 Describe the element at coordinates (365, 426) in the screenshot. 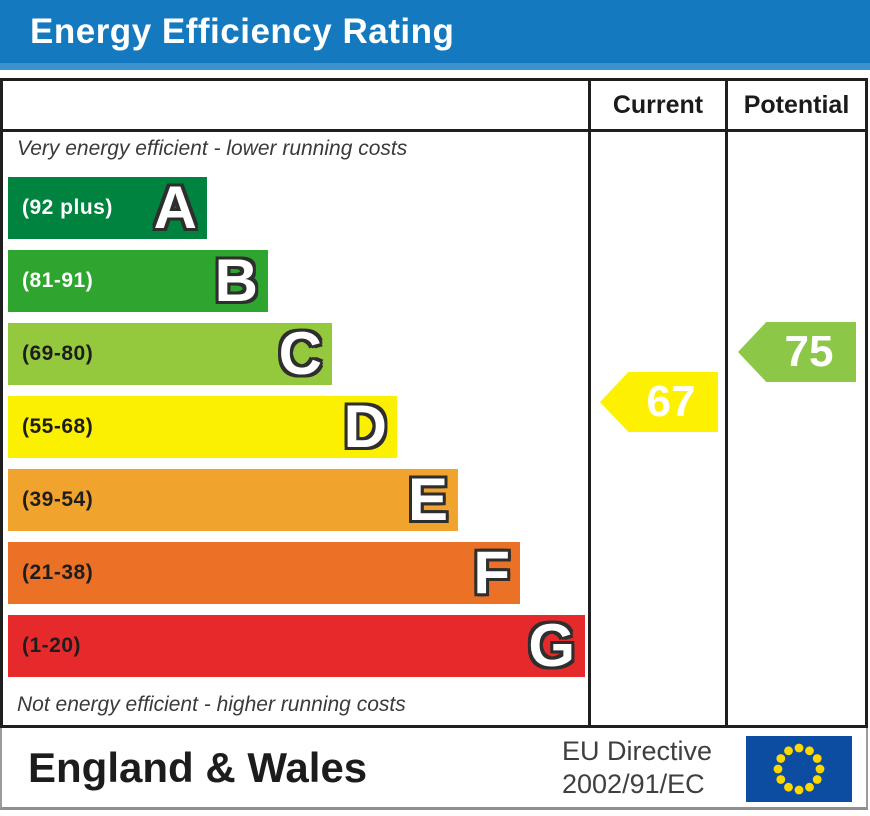

I see `band-d-letter: D` at that location.